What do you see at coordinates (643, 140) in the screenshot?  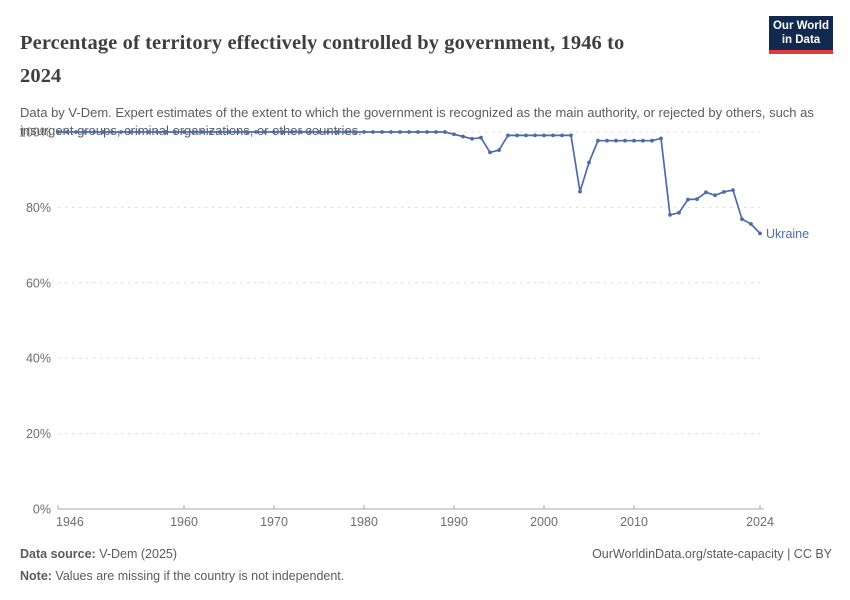 I see `data-point-2011` at bounding box center [643, 140].